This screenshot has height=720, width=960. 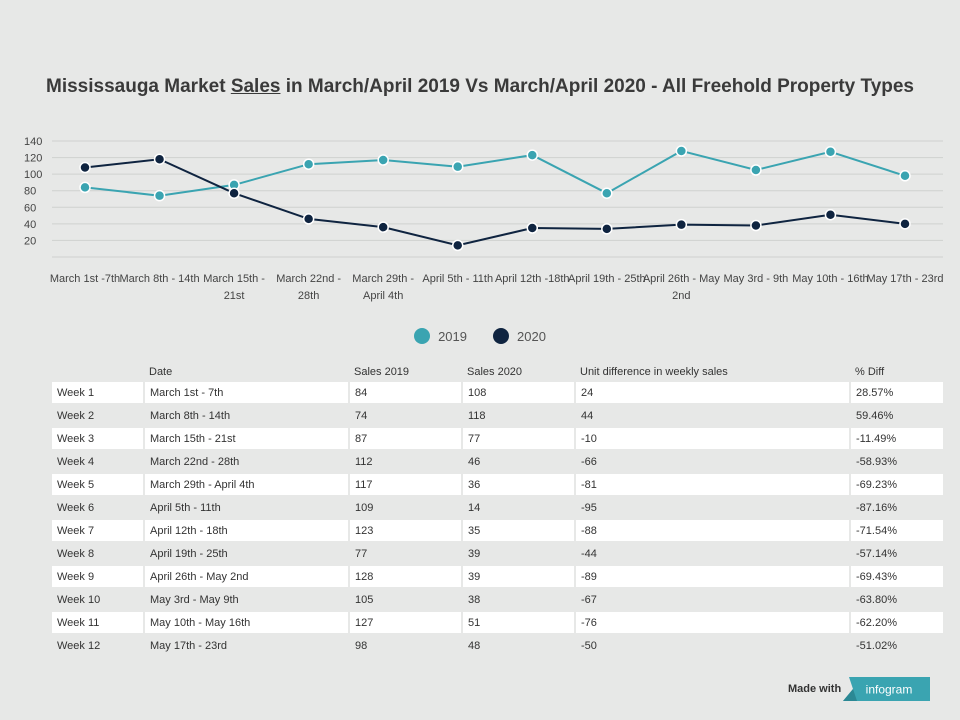 What do you see at coordinates (519, 484) in the screenshot?
I see `table-cell: 36` at bounding box center [519, 484].